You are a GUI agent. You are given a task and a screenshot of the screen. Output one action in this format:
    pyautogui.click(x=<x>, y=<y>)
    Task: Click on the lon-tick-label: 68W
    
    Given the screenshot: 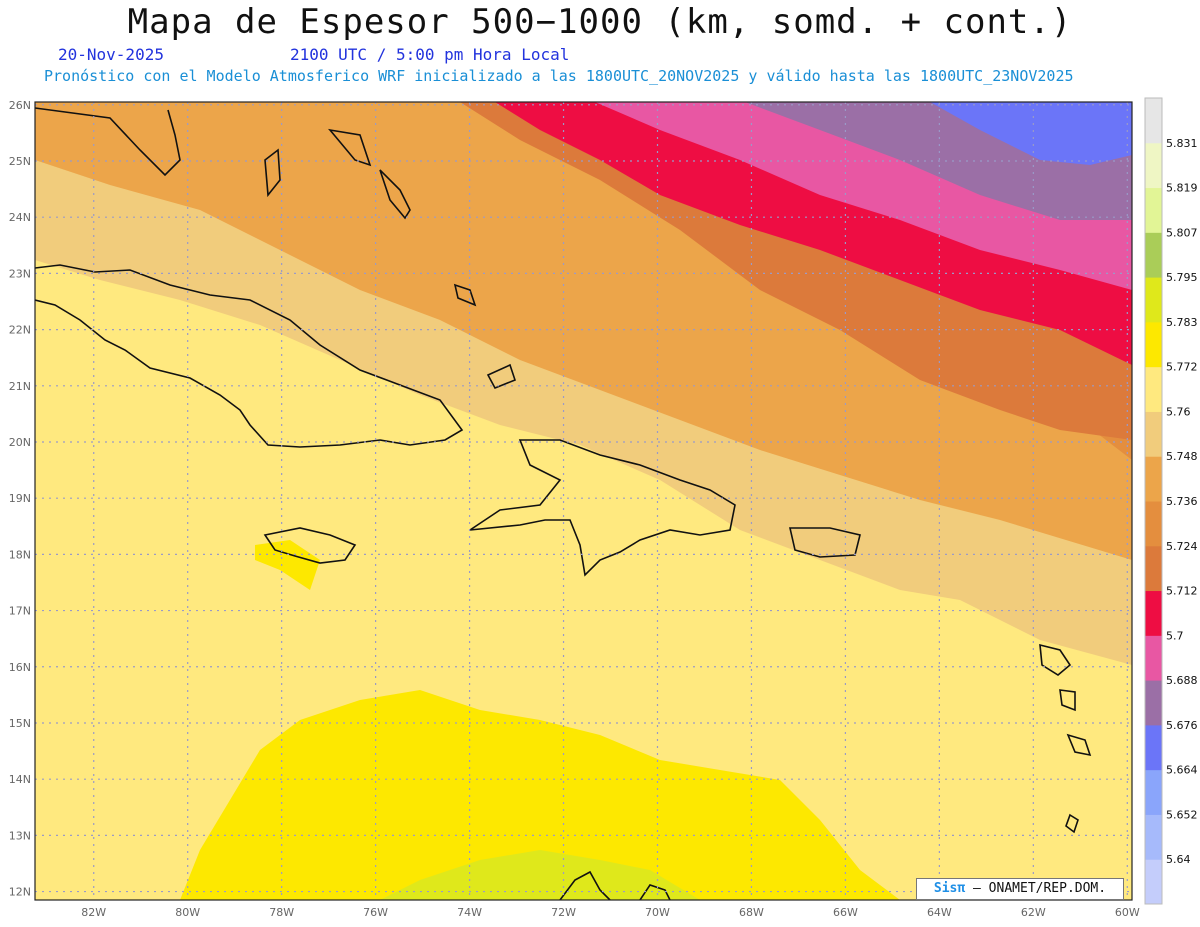 What is the action you would take?
    pyautogui.click(x=751, y=912)
    